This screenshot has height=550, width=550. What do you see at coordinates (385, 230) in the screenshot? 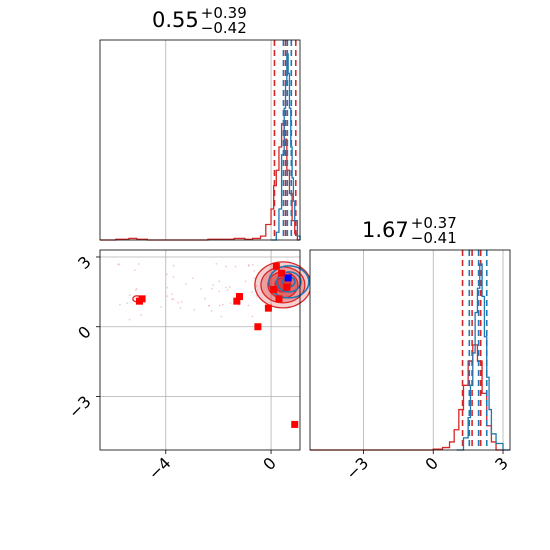
I see `title-y-value: 1.67` at bounding box center [385, 230].